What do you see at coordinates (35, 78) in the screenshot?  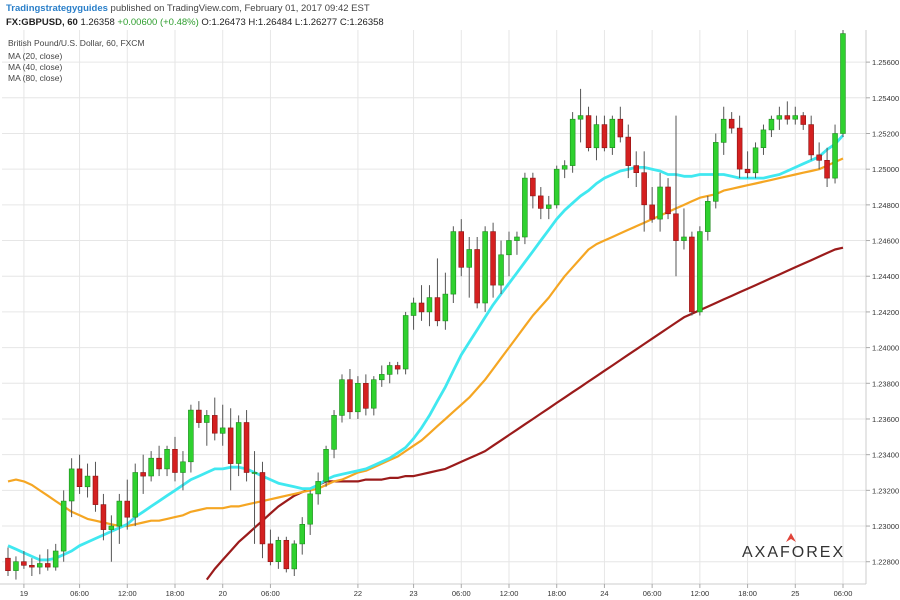 I see `legend-ma80: MA (80, close)` at bounding box center [35, 78].